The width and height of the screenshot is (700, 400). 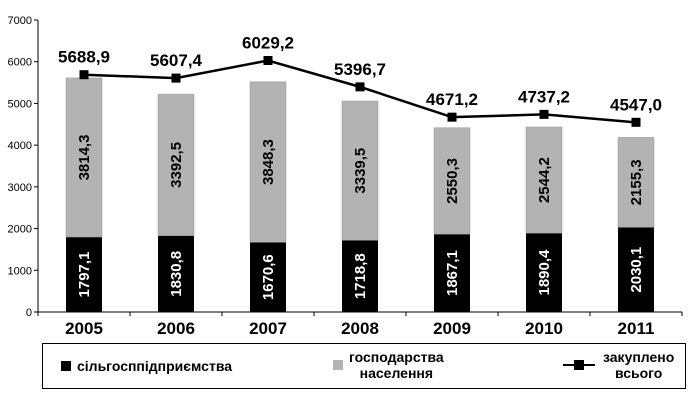 I want to click on x-tick-label: 2007, so click(x=268, y=328).